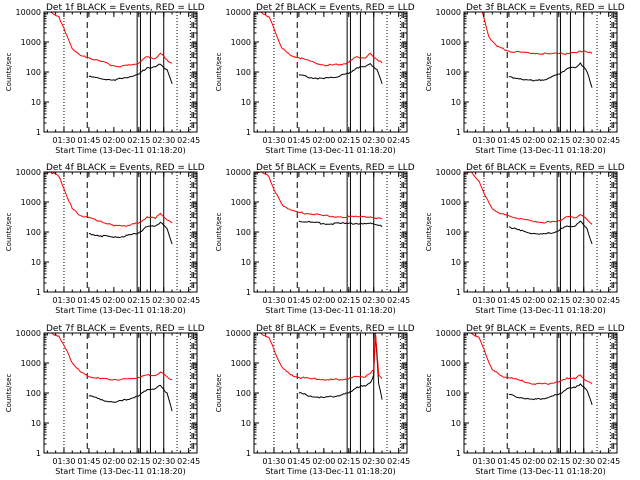 Image resolution: width=640 pixels, height=480 pixels. I want to click on panel-title: Det 7f BLACK = Events, RED = LLD, so click(125, 329).